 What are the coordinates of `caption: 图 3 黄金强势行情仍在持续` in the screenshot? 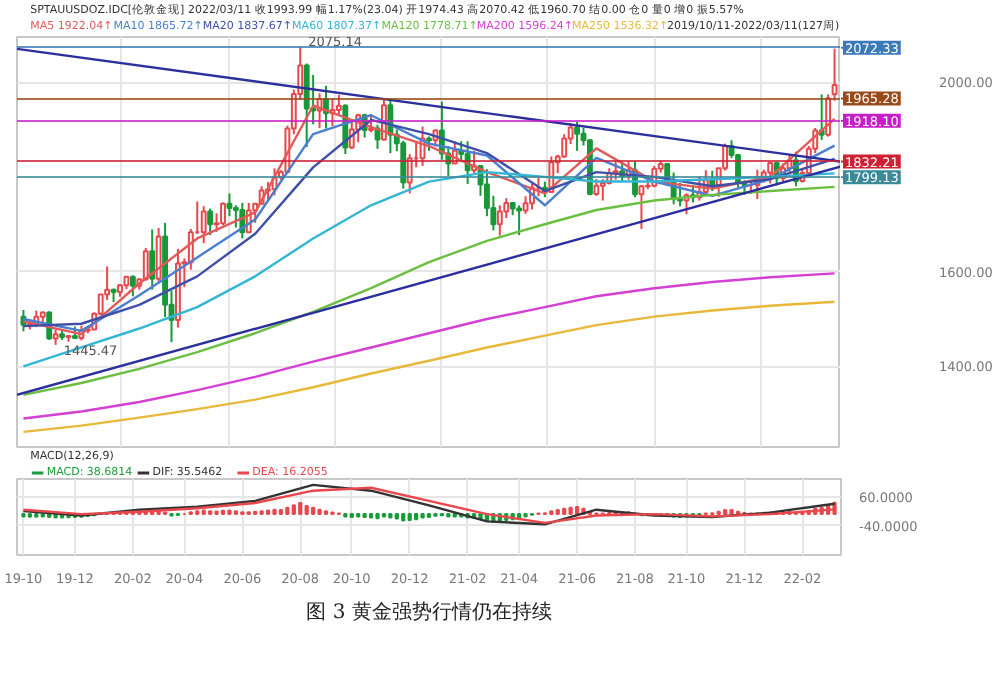 It's located at (429, 612).